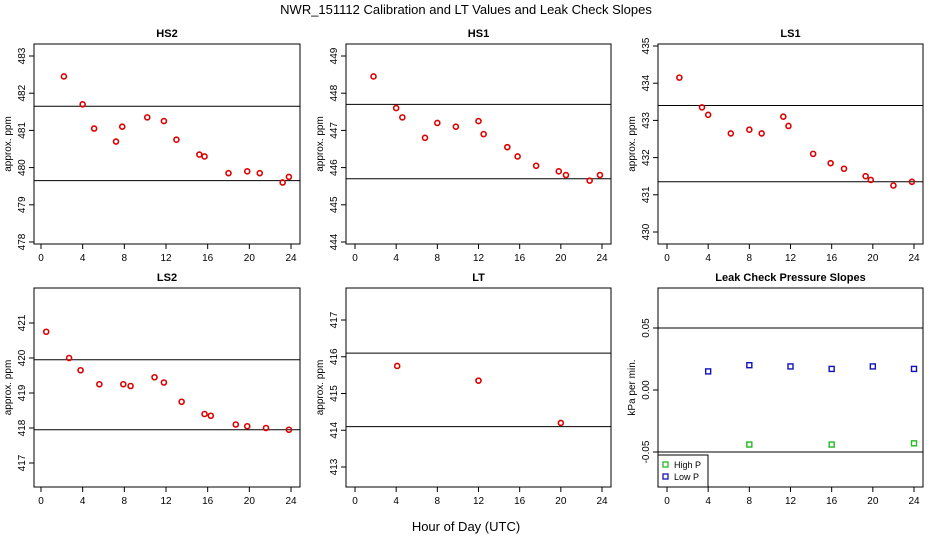 This screenshot has width=936, height=540. What do you see at coordinates (646, 231) in the screenshot?
I see `y-tick-label: 430` at bounding box center [646, 231].